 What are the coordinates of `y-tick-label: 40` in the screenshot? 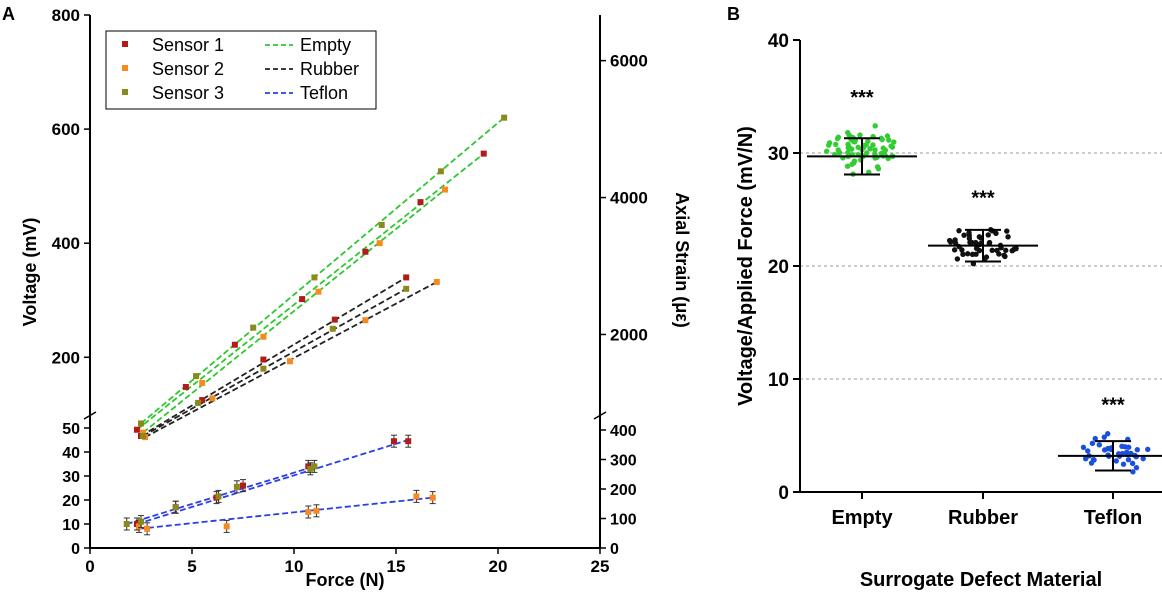 It's located at (71, 453).